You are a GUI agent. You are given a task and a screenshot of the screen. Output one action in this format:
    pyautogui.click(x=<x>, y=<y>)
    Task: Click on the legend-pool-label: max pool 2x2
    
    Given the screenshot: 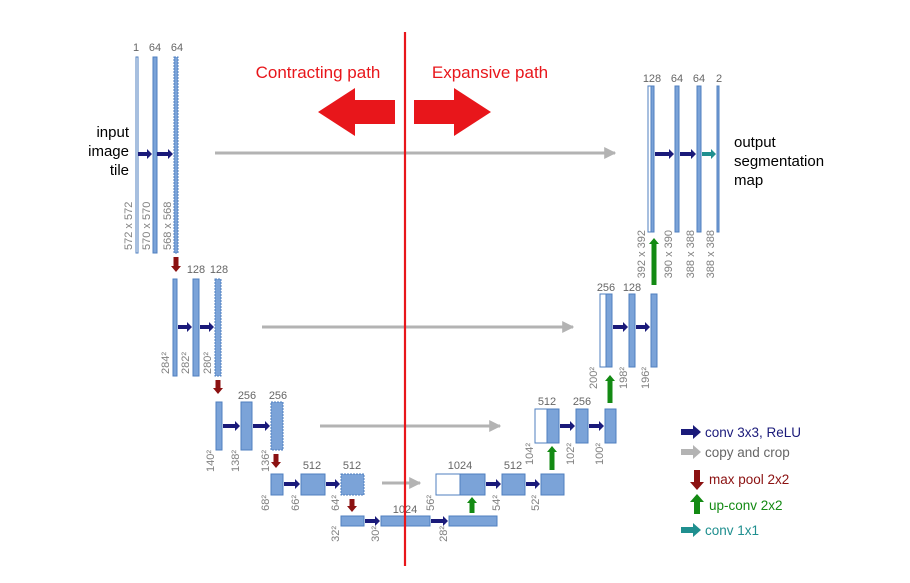 What is the action you would take?
    pyautogui.click(x=749, y=479)
    